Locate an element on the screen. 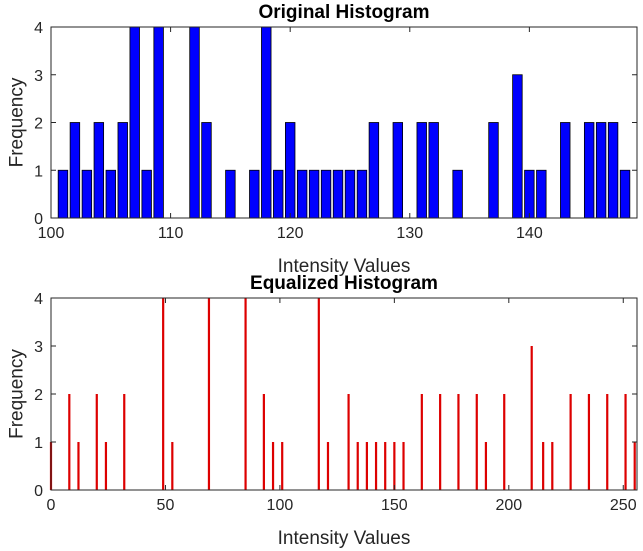  original-y-tick-label: 4 is located at coordinates (38, 28).